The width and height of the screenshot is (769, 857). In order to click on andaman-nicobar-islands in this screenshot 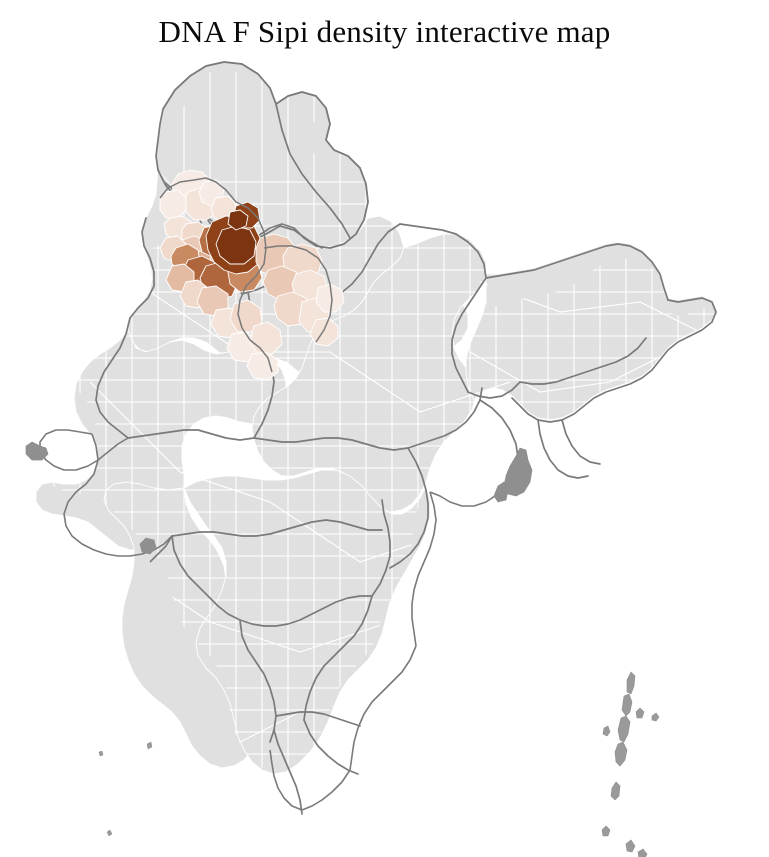, I will do `click(630, 764)`.